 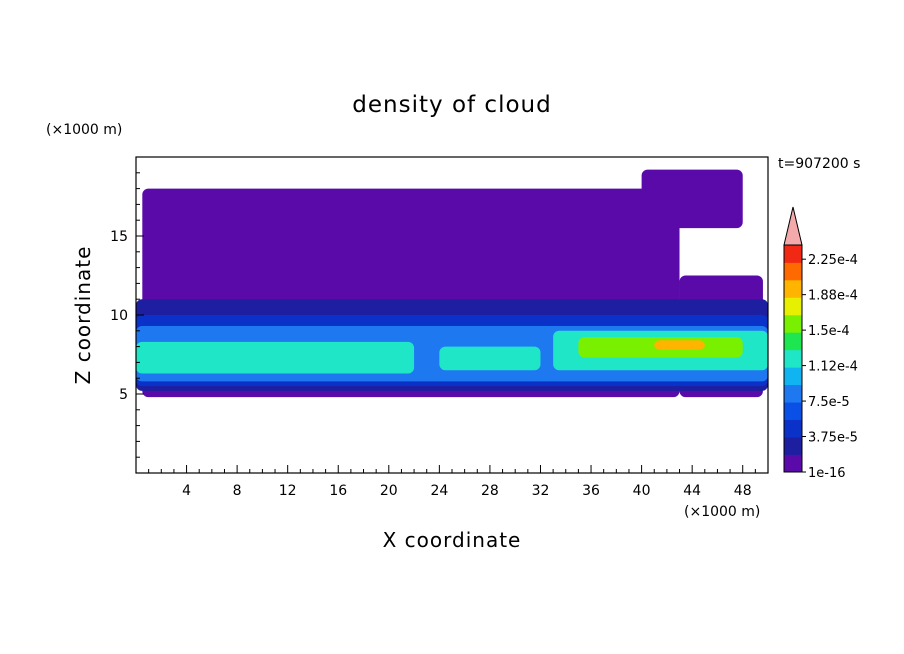 What do you see at coordinates (123, 395) in the screenshot?
I see `y-tick-label: 5` at bounding box center [123, 395].